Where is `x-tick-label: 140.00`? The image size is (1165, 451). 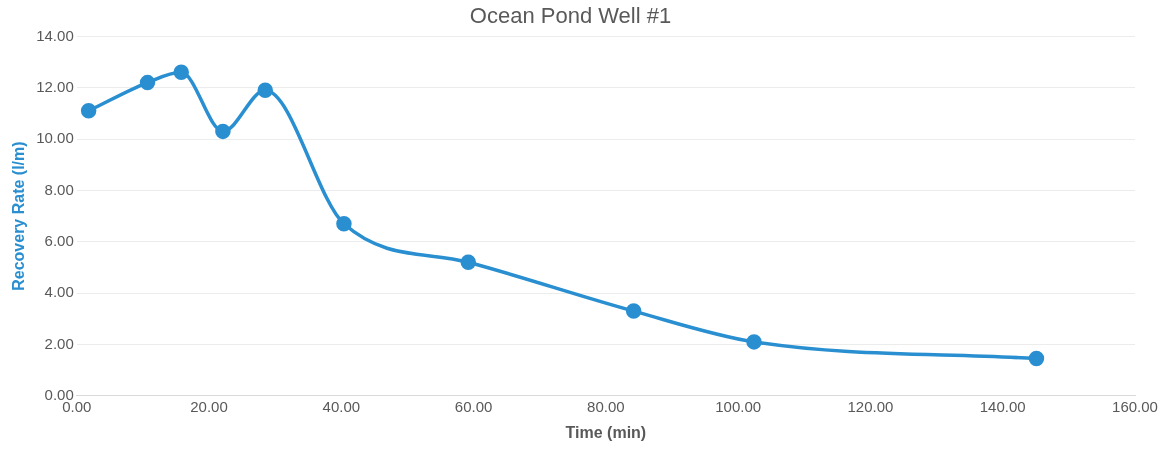 x-tick-label: 140.00 is located at coordinates (1002, 406).